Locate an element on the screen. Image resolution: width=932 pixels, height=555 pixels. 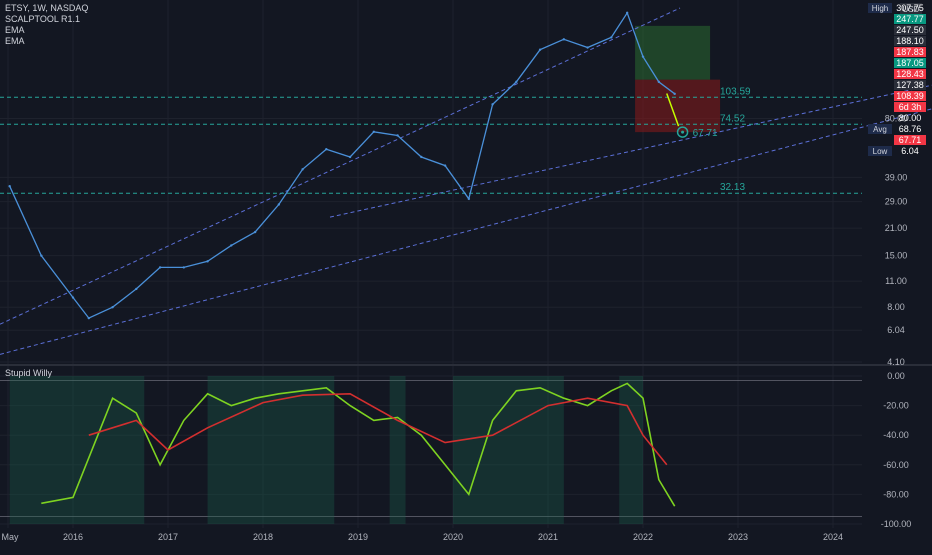
currency-badge is located at coordinates (911, 8).